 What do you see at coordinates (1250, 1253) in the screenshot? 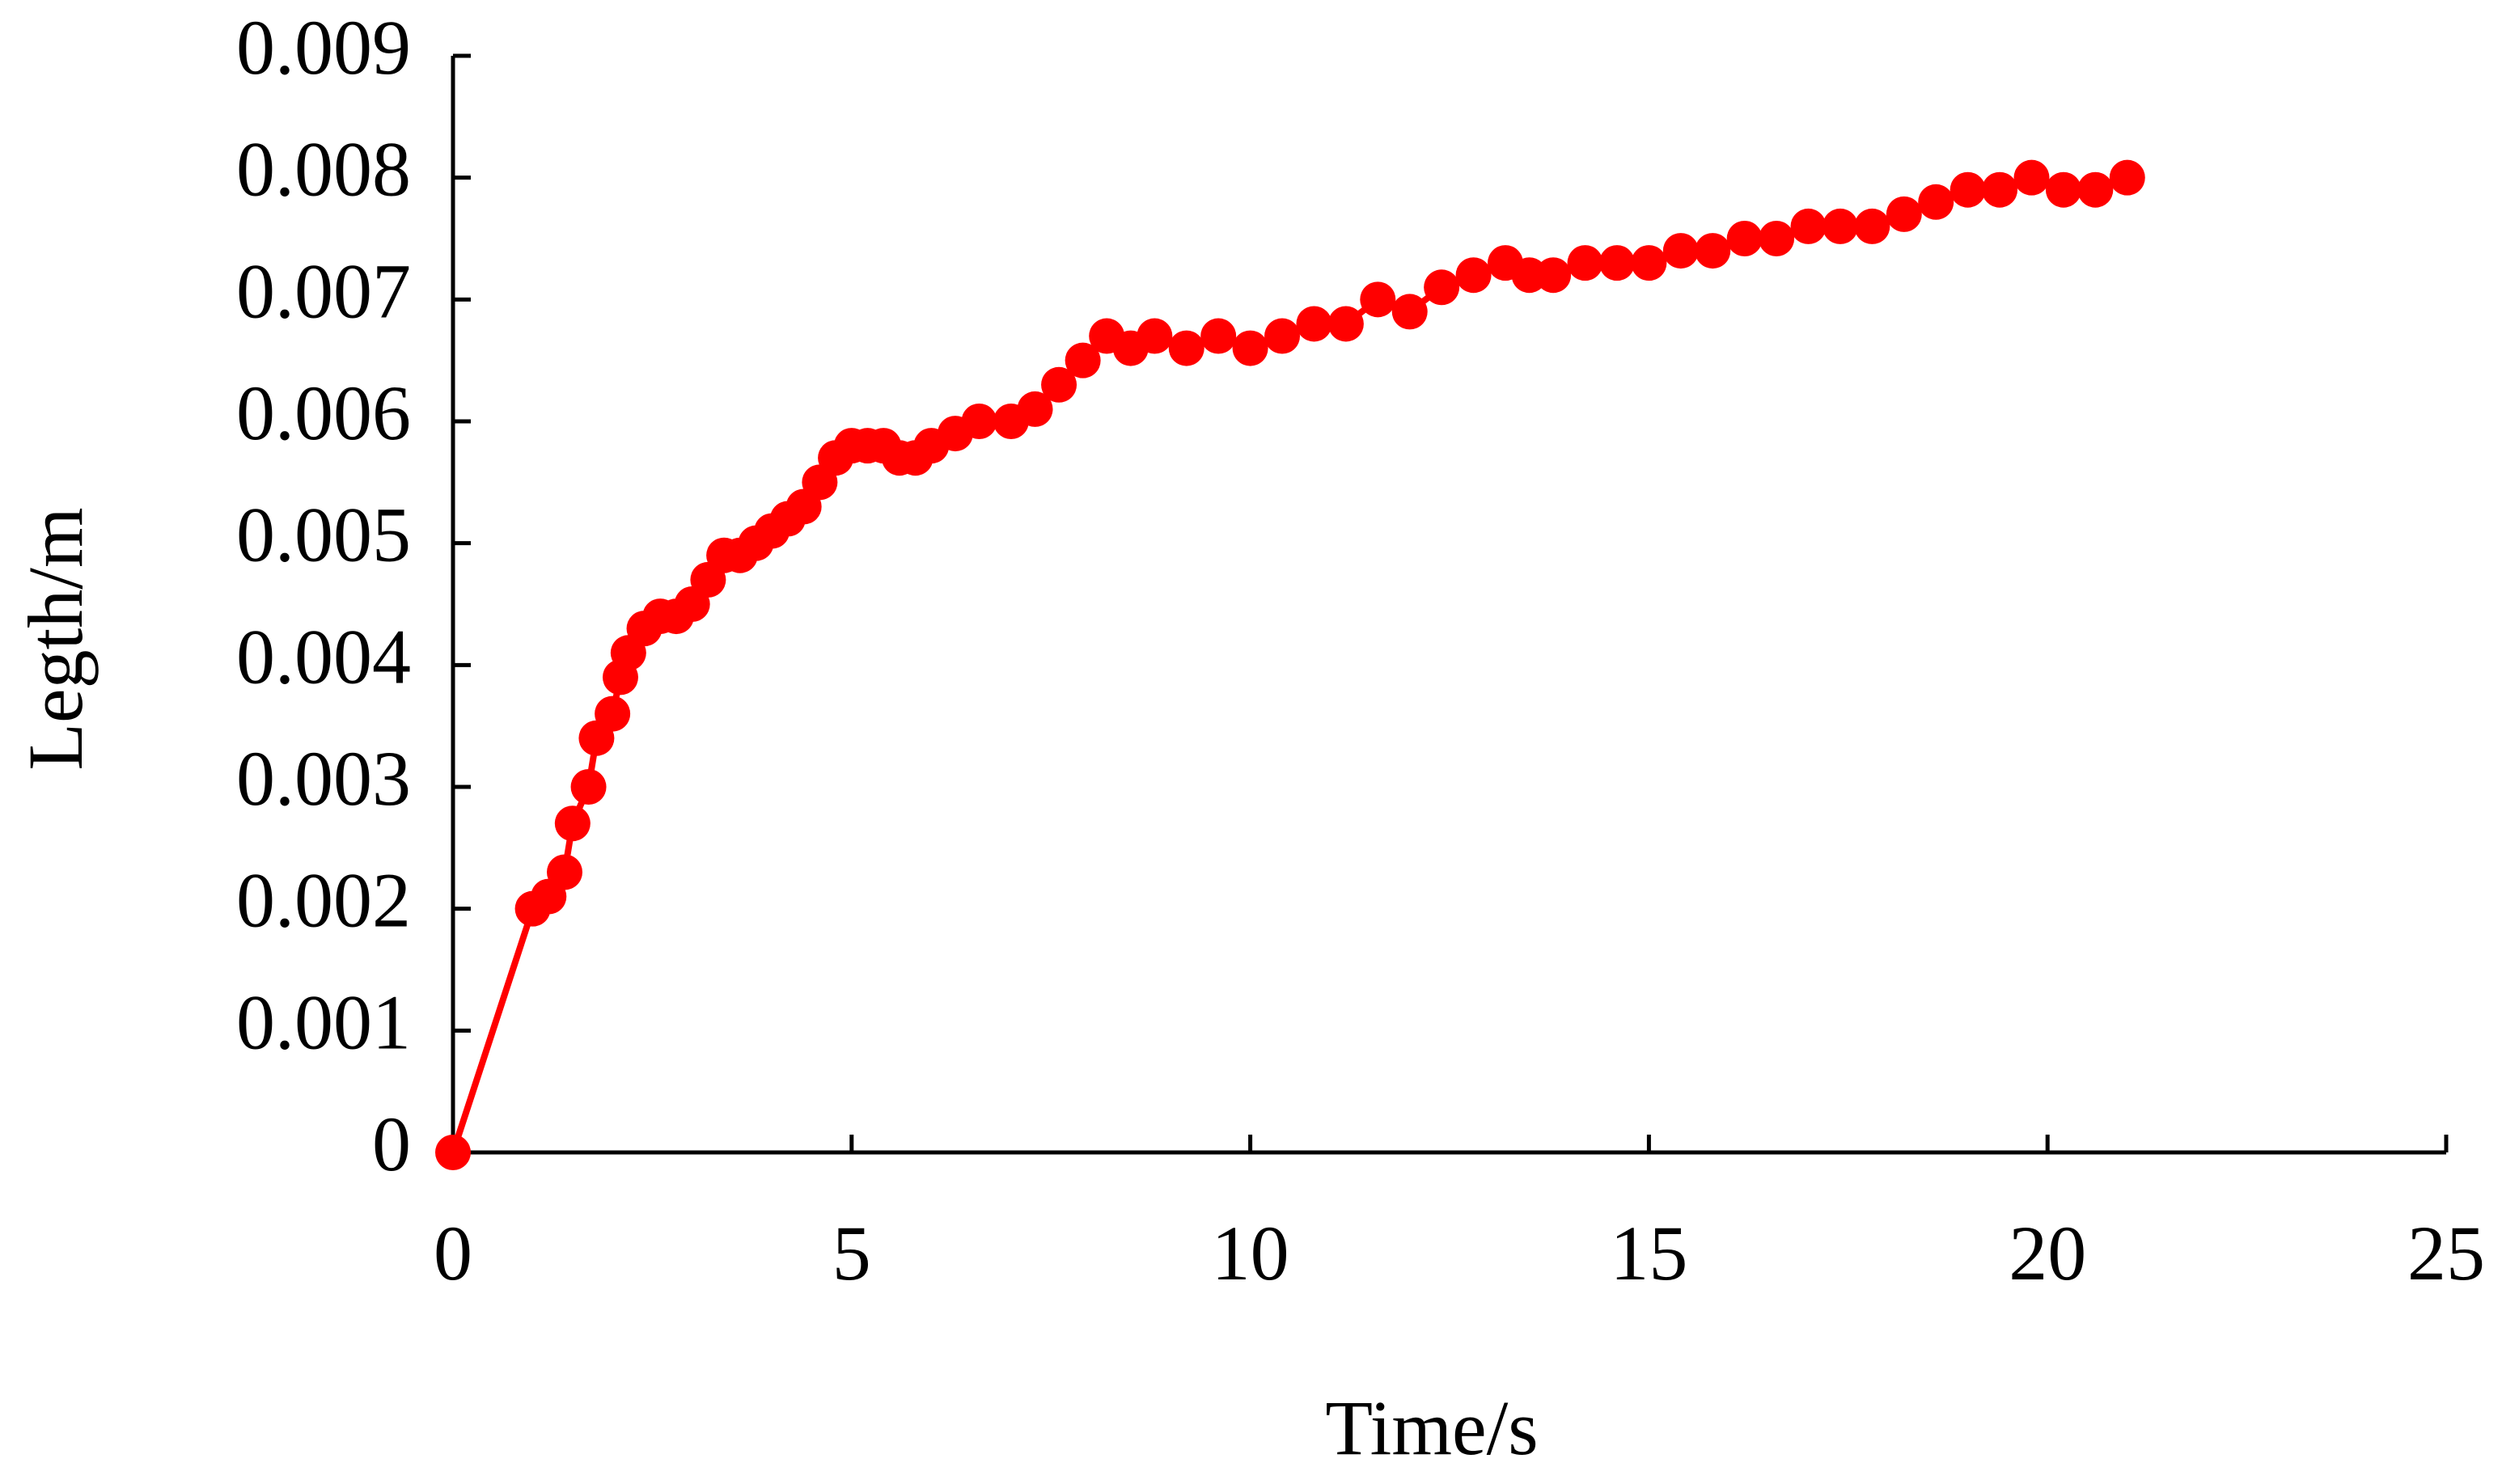
I see `x-tick-label: 10` at bounding box center [1250, 1253].